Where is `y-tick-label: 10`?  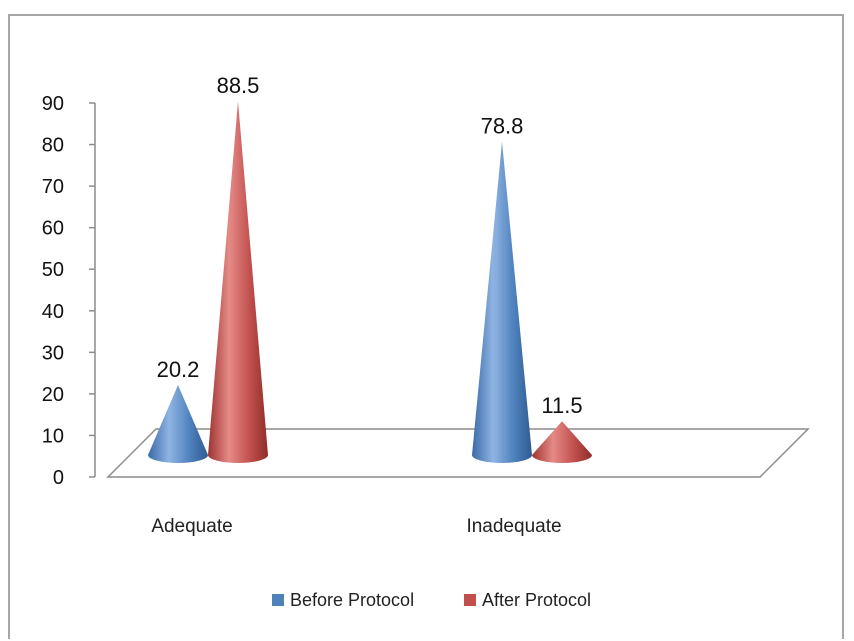
y-tick-label: 10 is located at coordinates (53, 436).